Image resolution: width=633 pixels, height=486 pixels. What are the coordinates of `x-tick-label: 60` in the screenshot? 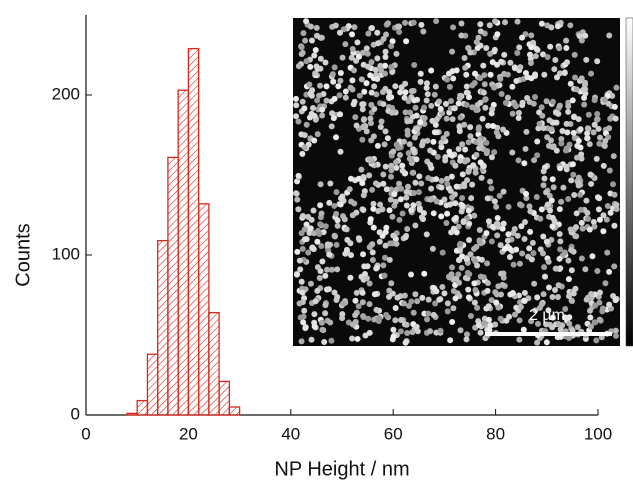 It's located at (393, 433).